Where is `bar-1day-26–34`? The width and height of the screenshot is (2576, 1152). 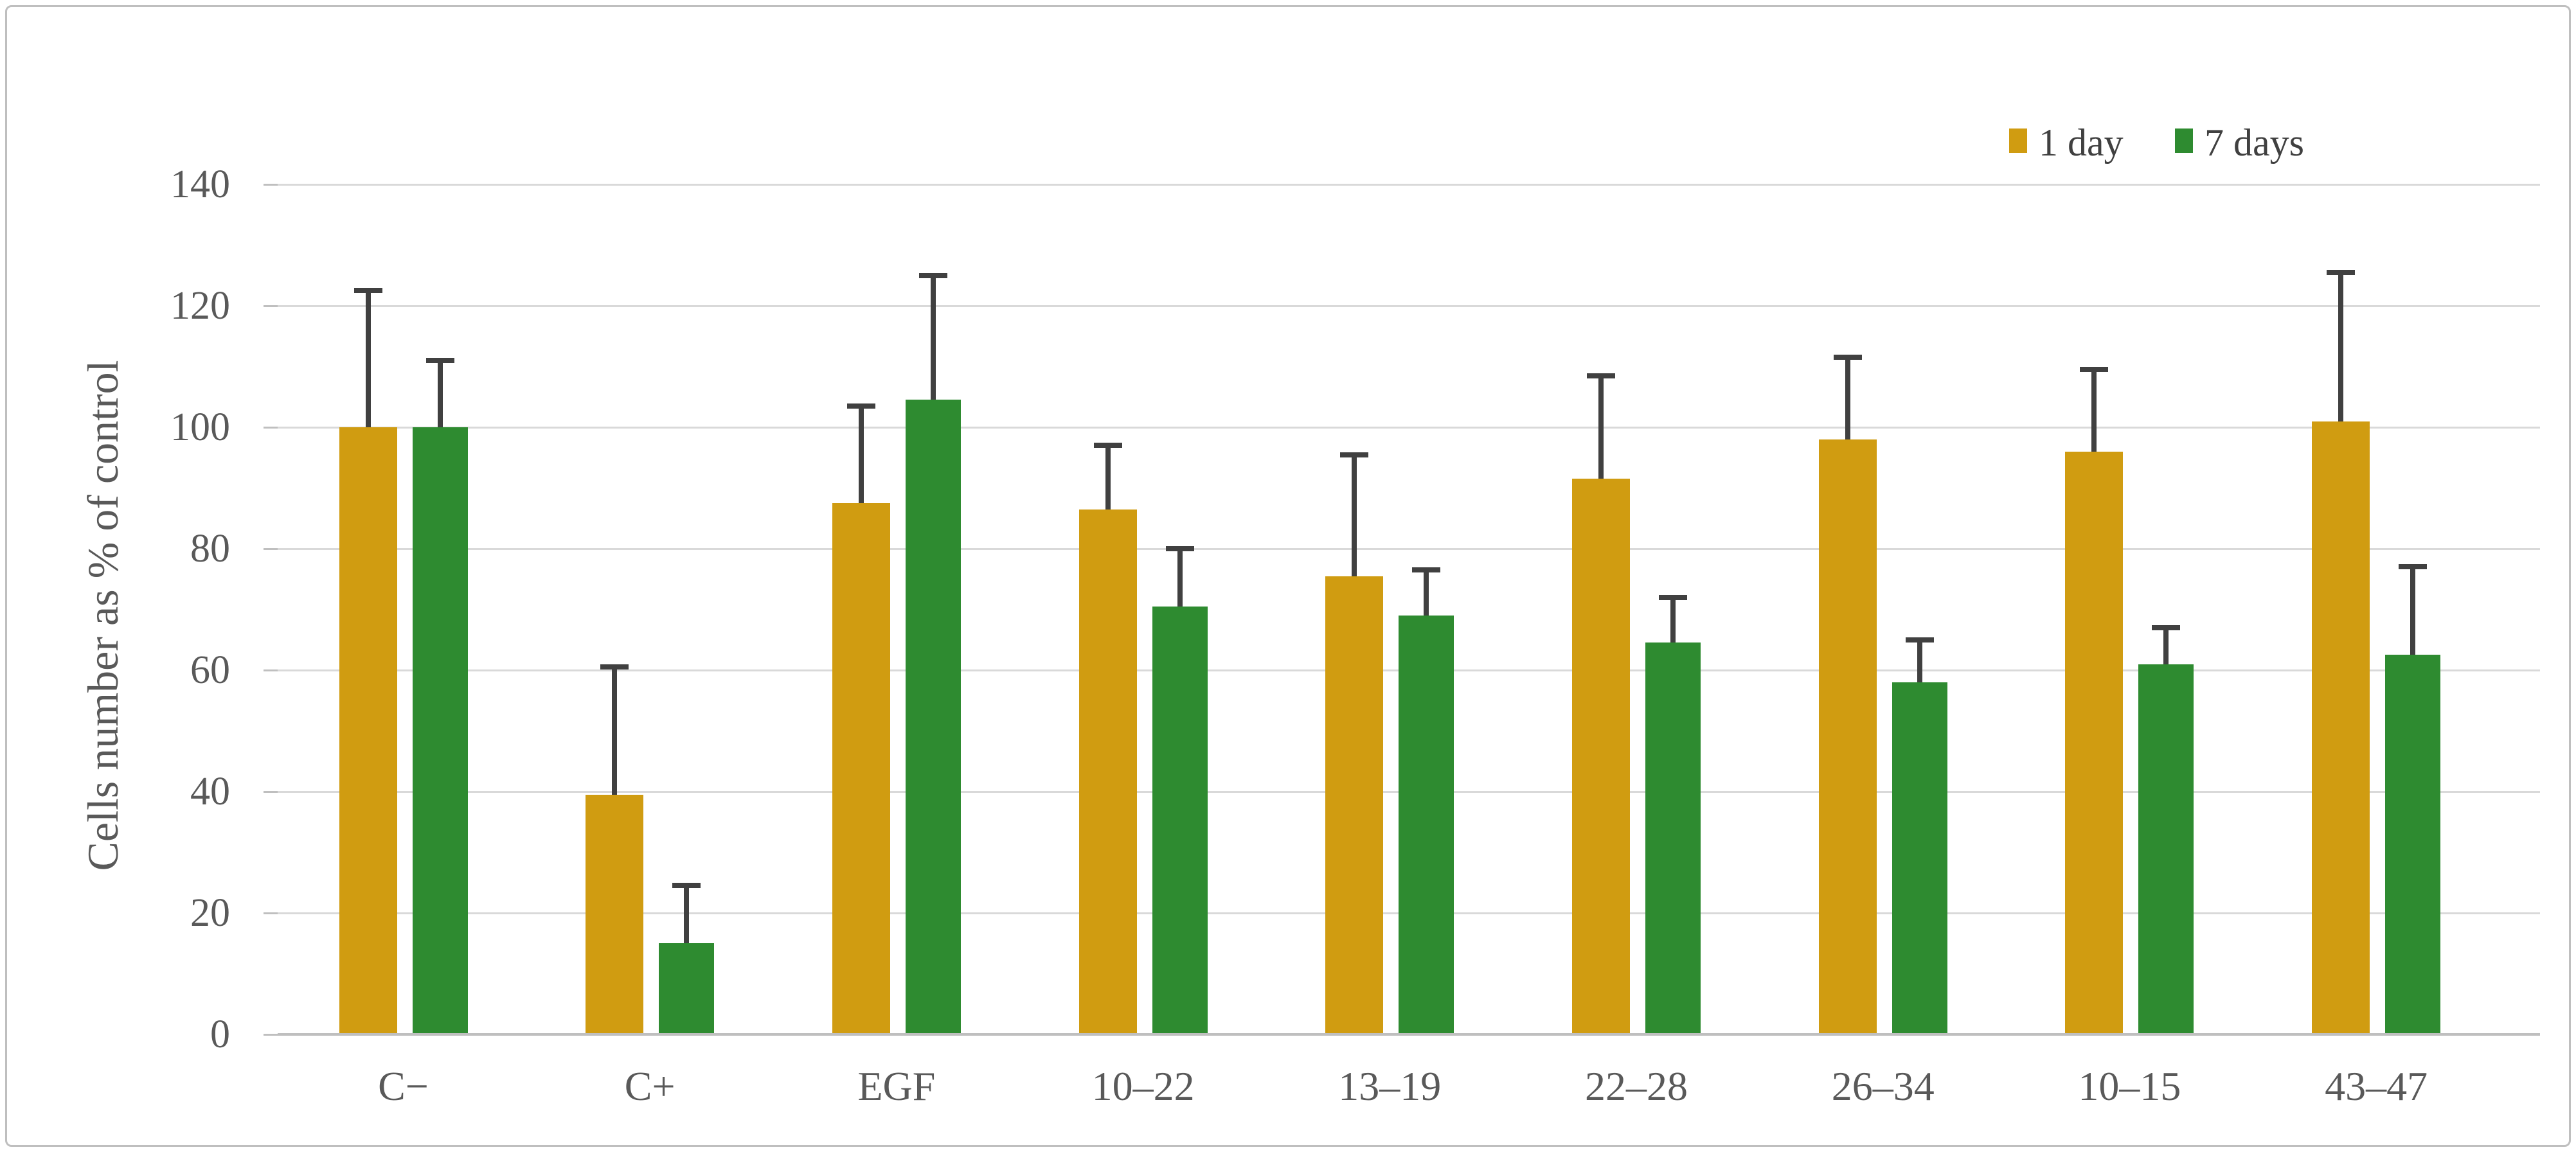 bar-1day-26–34 is located at coordinates (1847, 736).